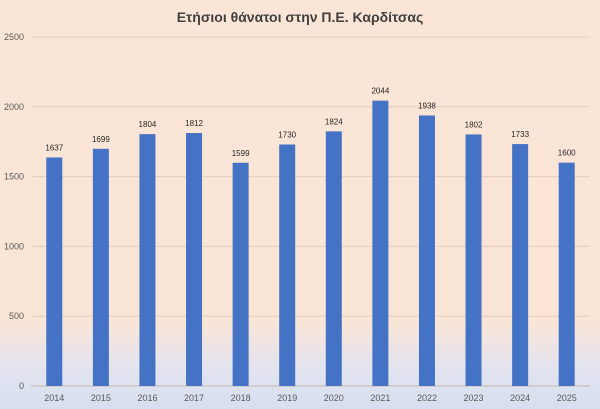 The width and height of the screenshot is (600, 409). I want to click on x-tick-label: 2020, so click(334, 398).